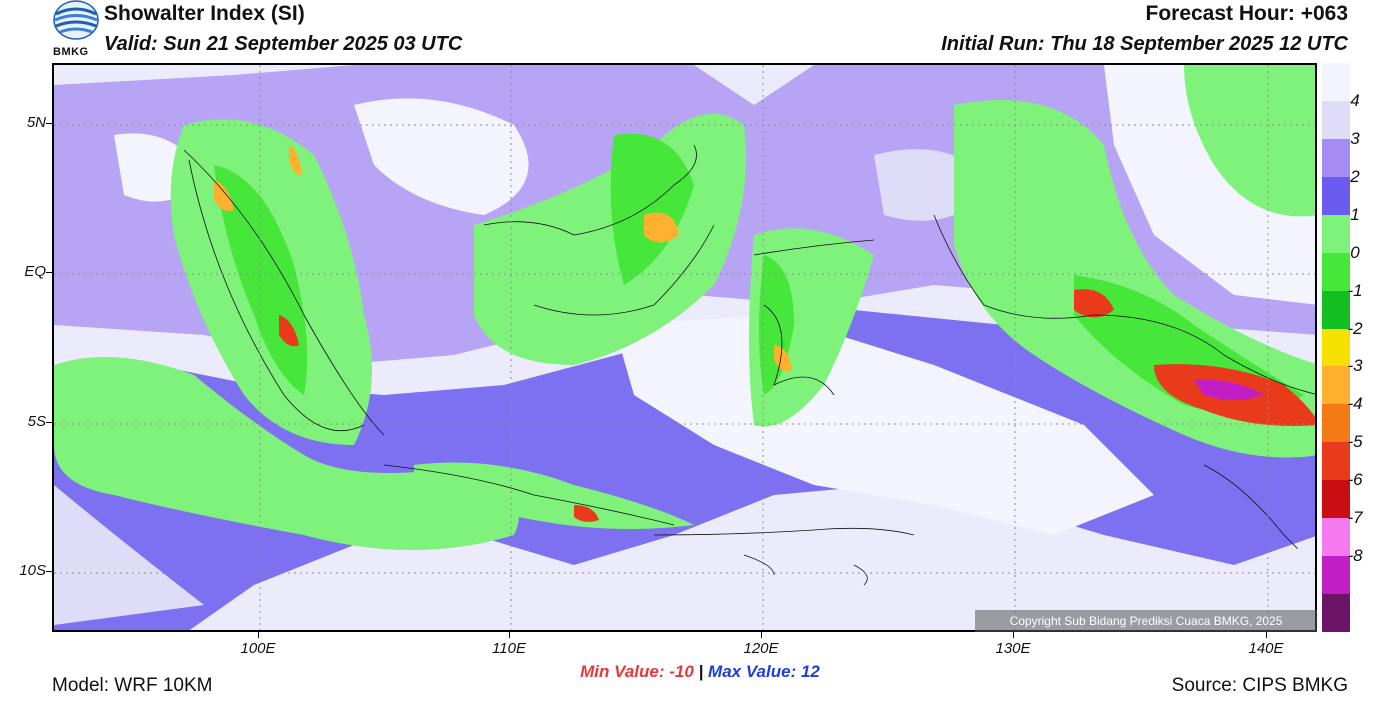  What do you see at coordinates (1355, 366) in the screenshot?
I see `color-scale-label: -3` at bounding box center [1355, 366].